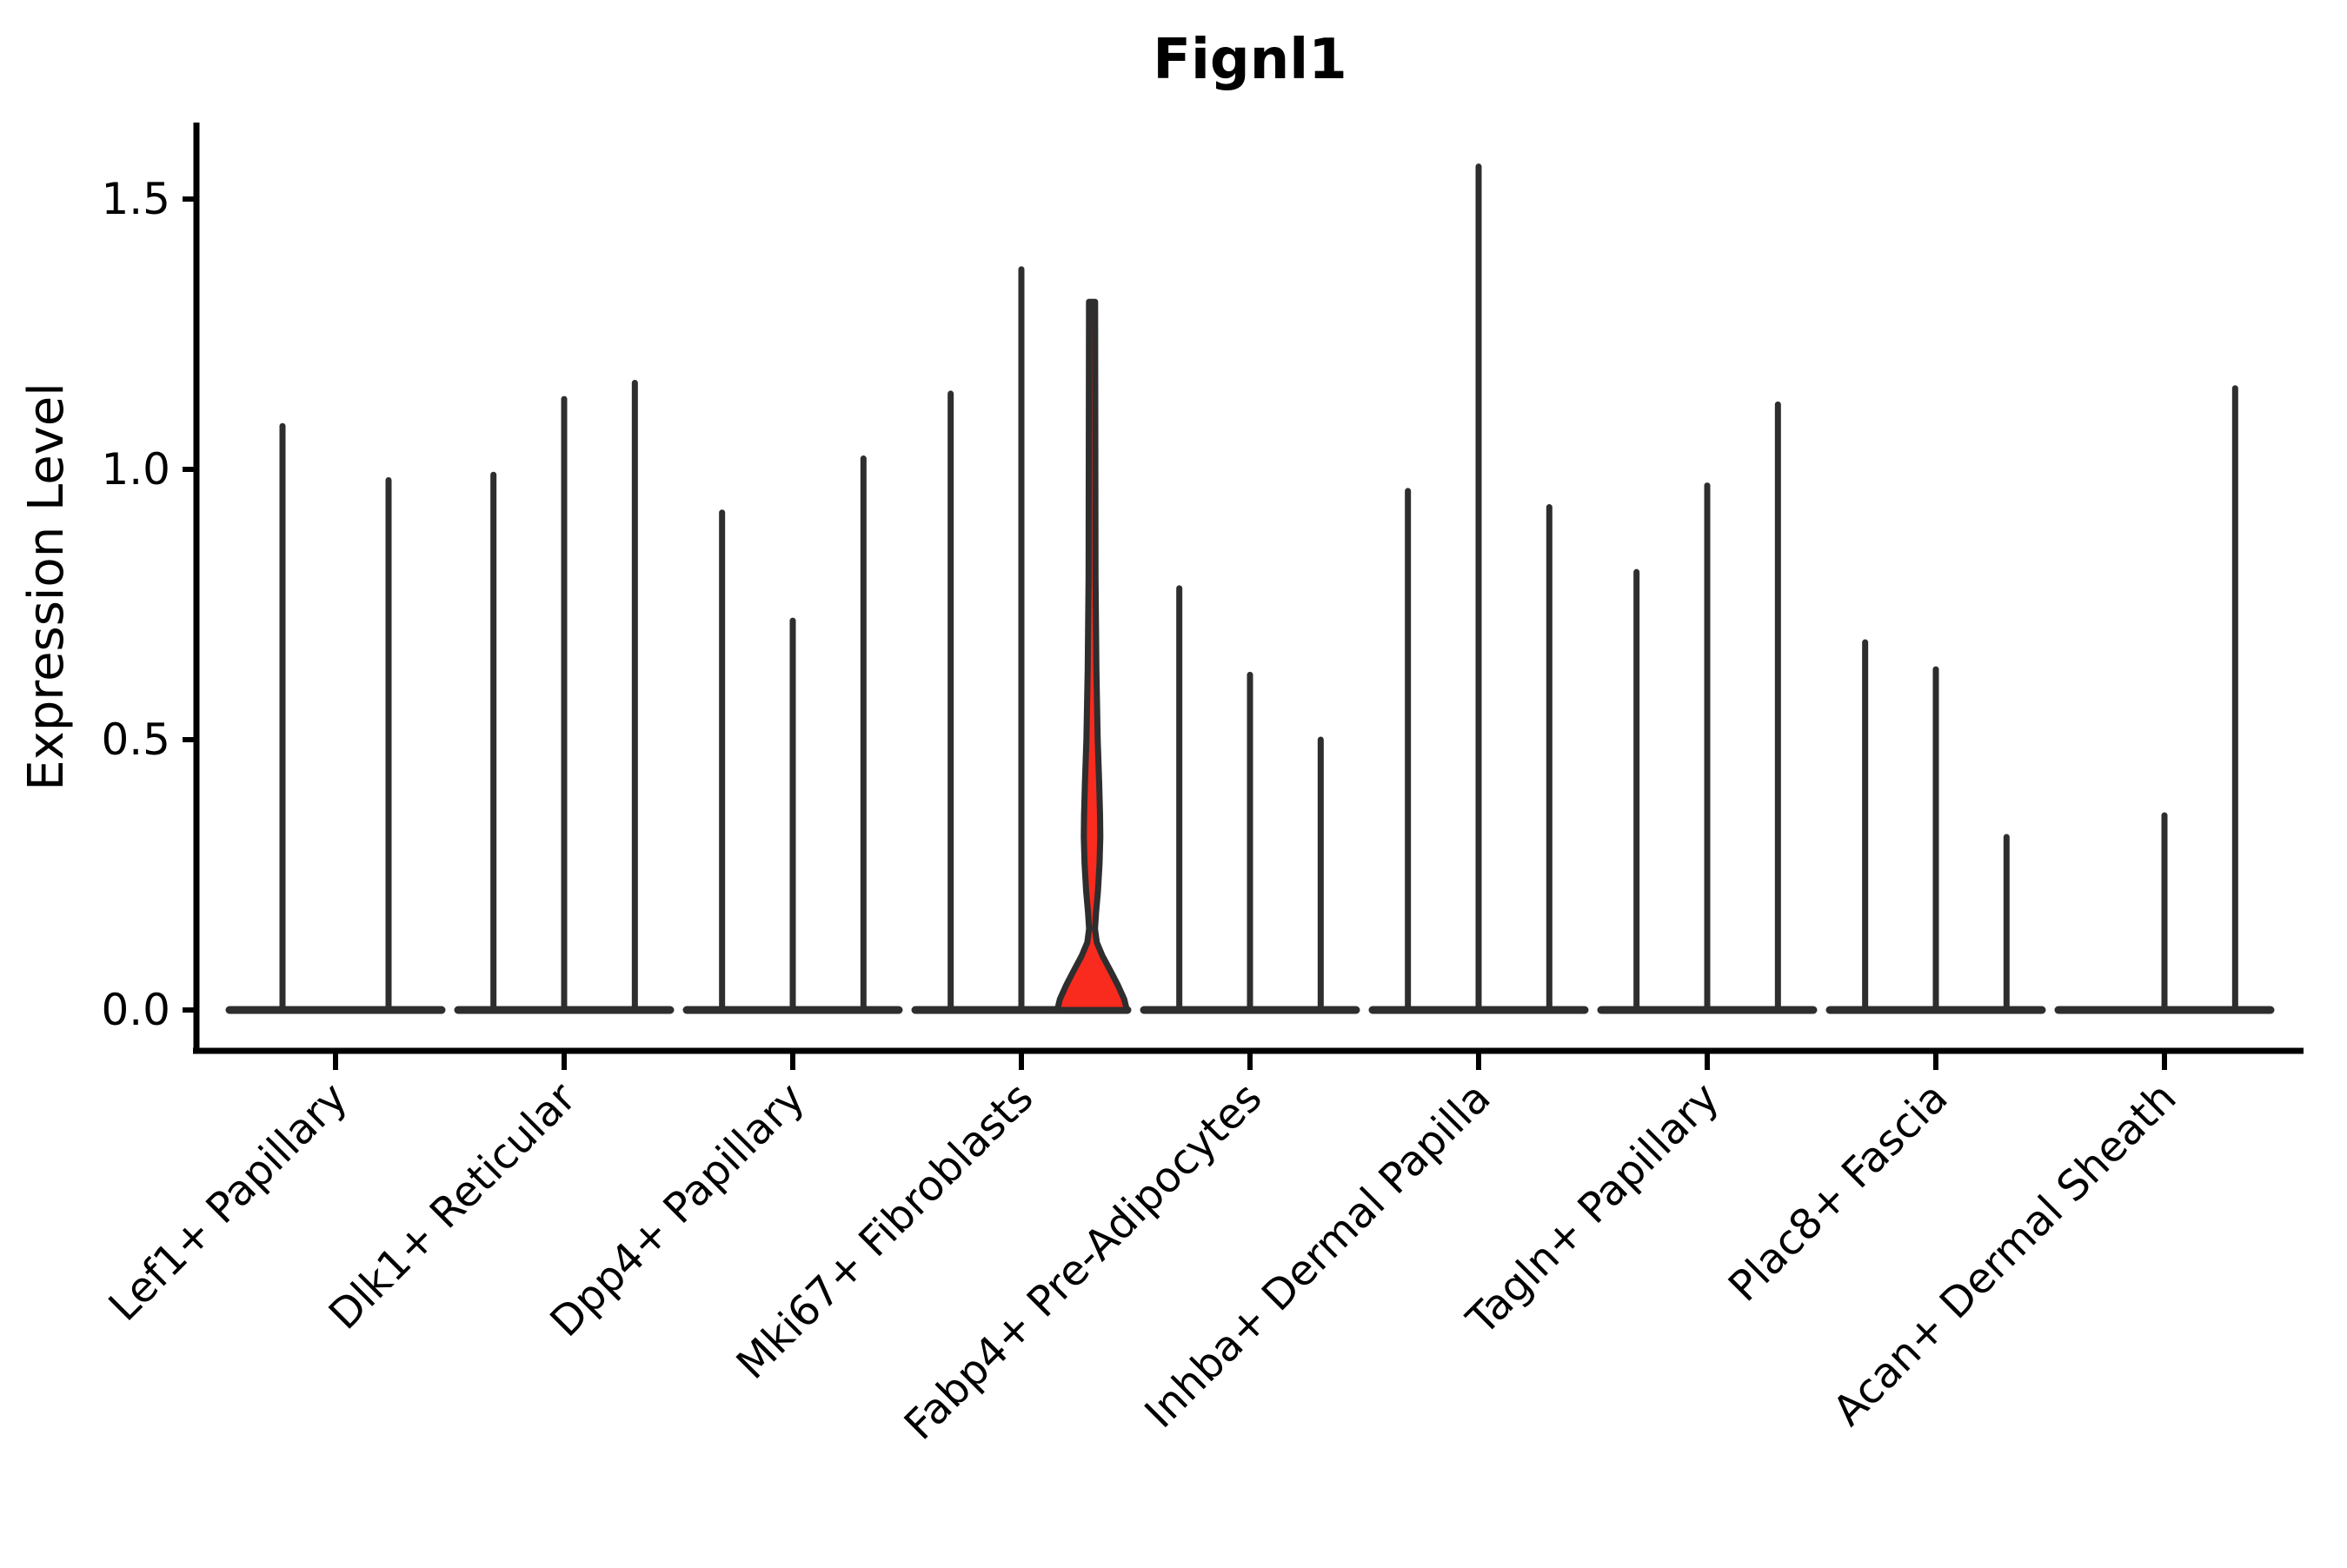 This screenshot has height=1568, width=2347. I want to click on highlighted-violin, so click(1092, 655).